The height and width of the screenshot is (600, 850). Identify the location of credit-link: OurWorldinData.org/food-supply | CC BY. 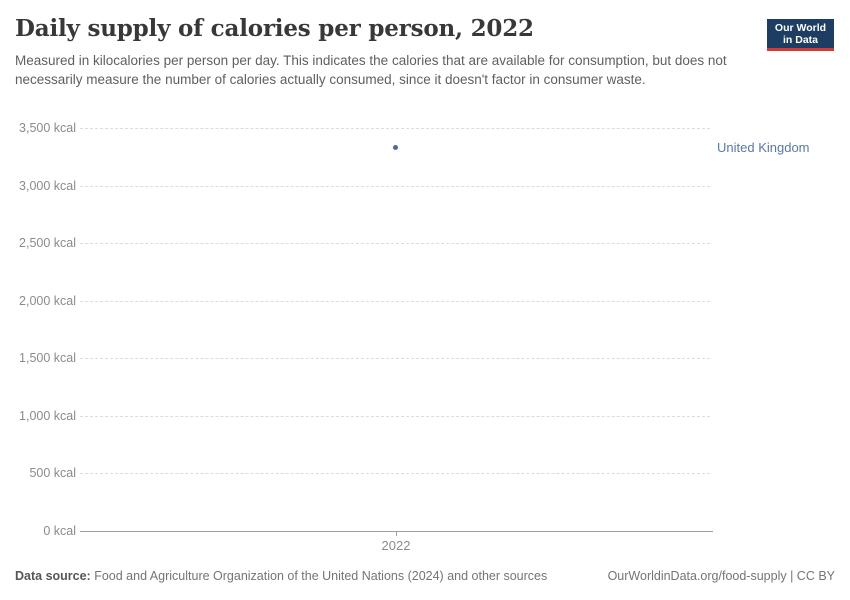
(721, 576).